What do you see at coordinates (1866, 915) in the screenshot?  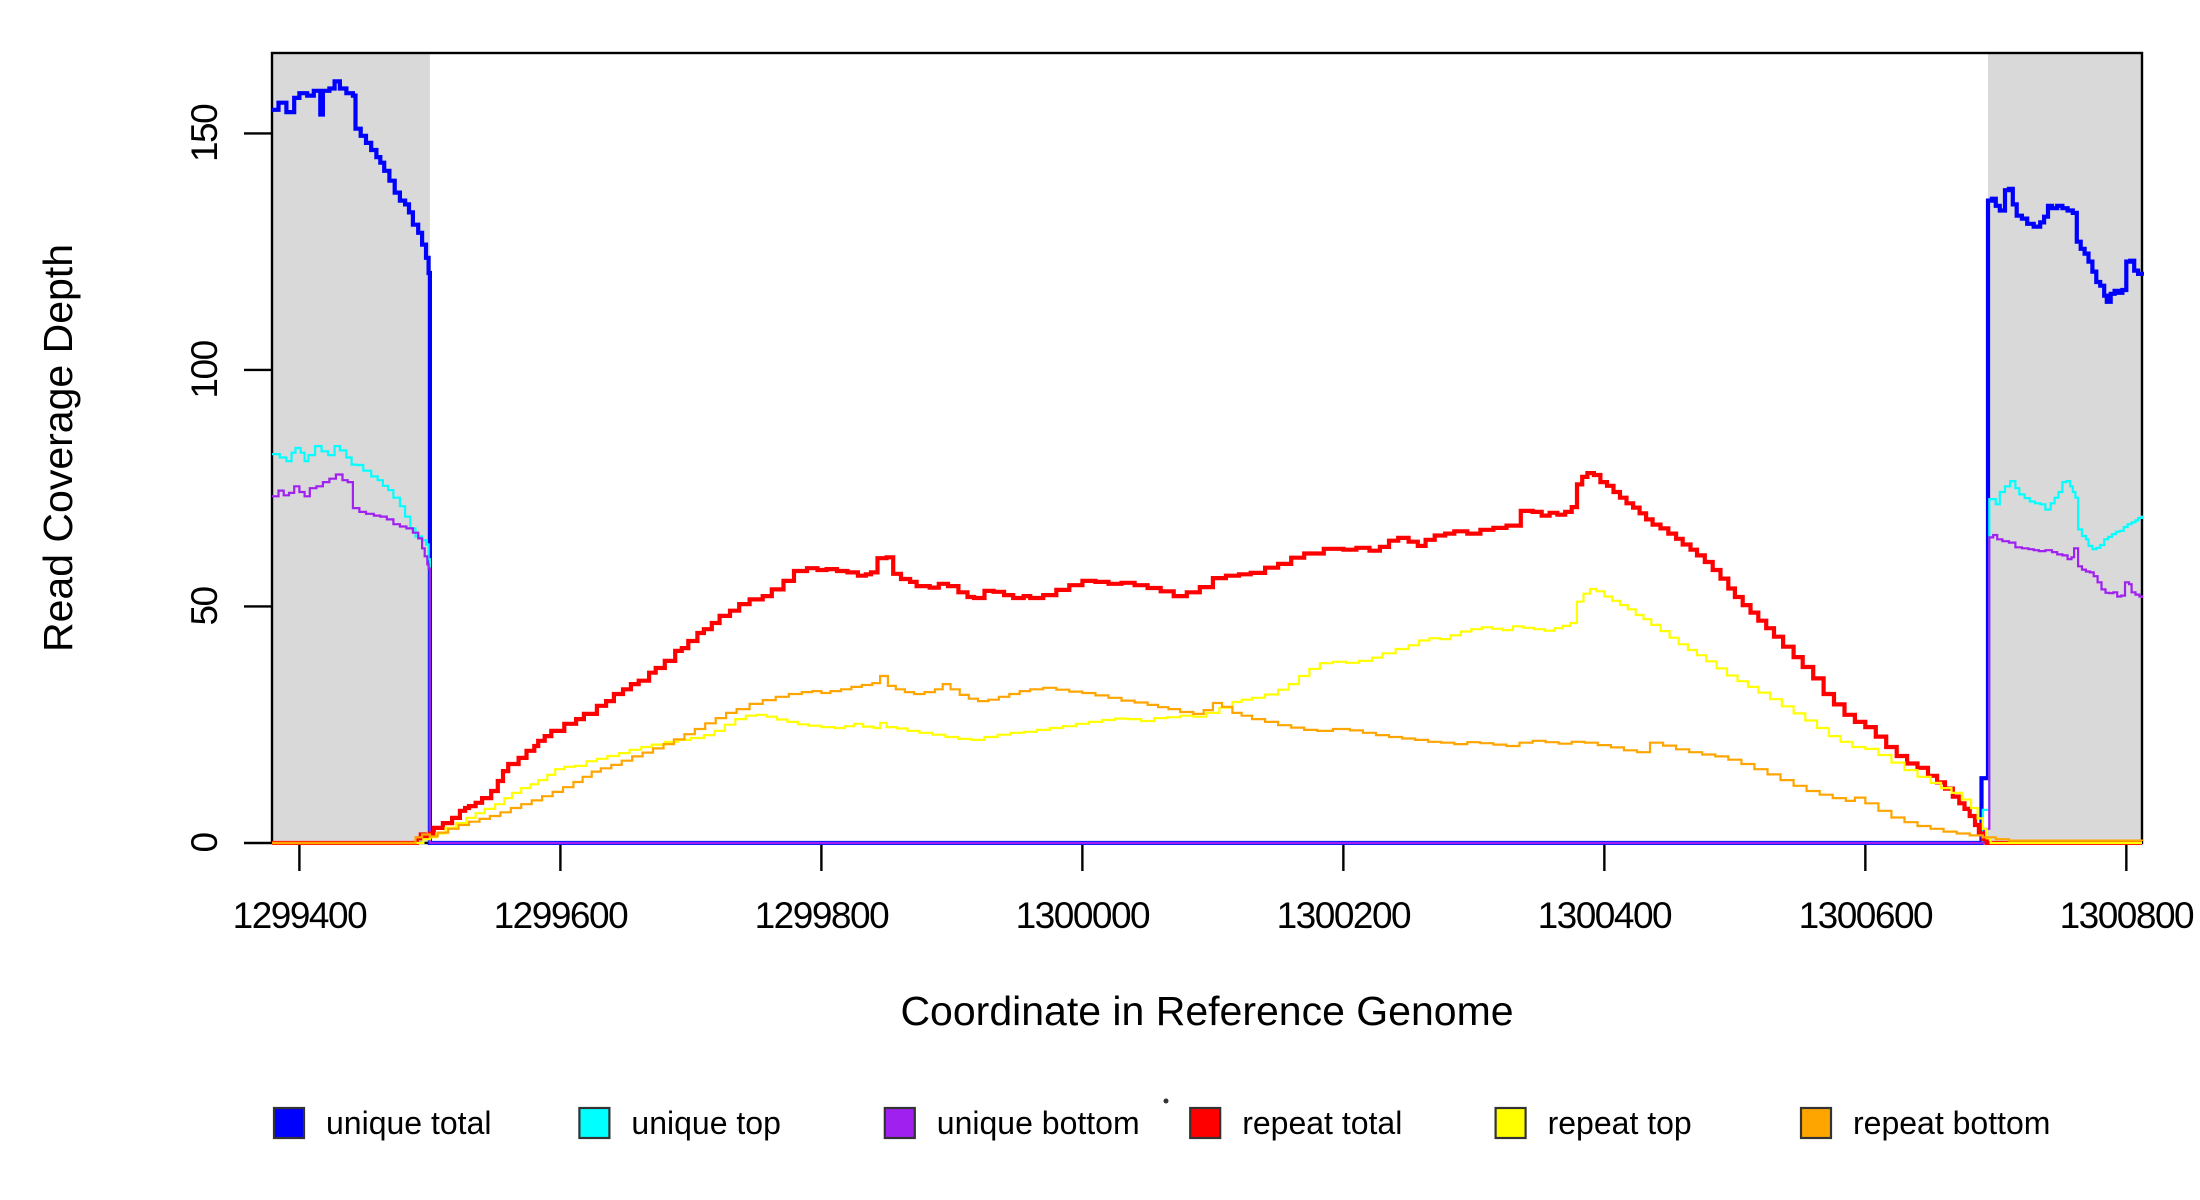 I see `x-tick-label: 1300600` at bounding box center [1866, 915].